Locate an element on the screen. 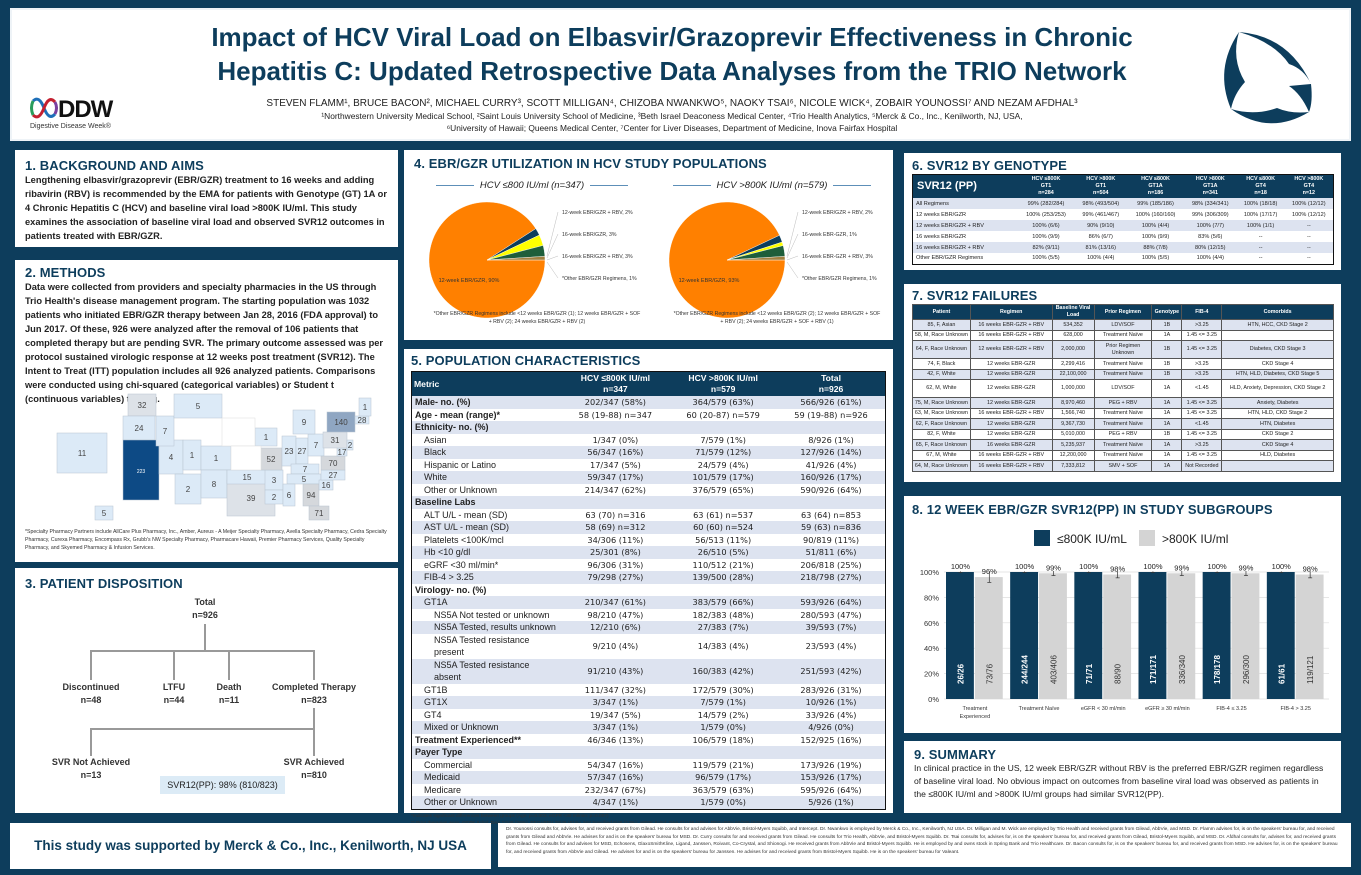 The height and width of the screenshot is (875, 1361). cell-value: Treatment Naïve is located at coordinates (1123, 413).